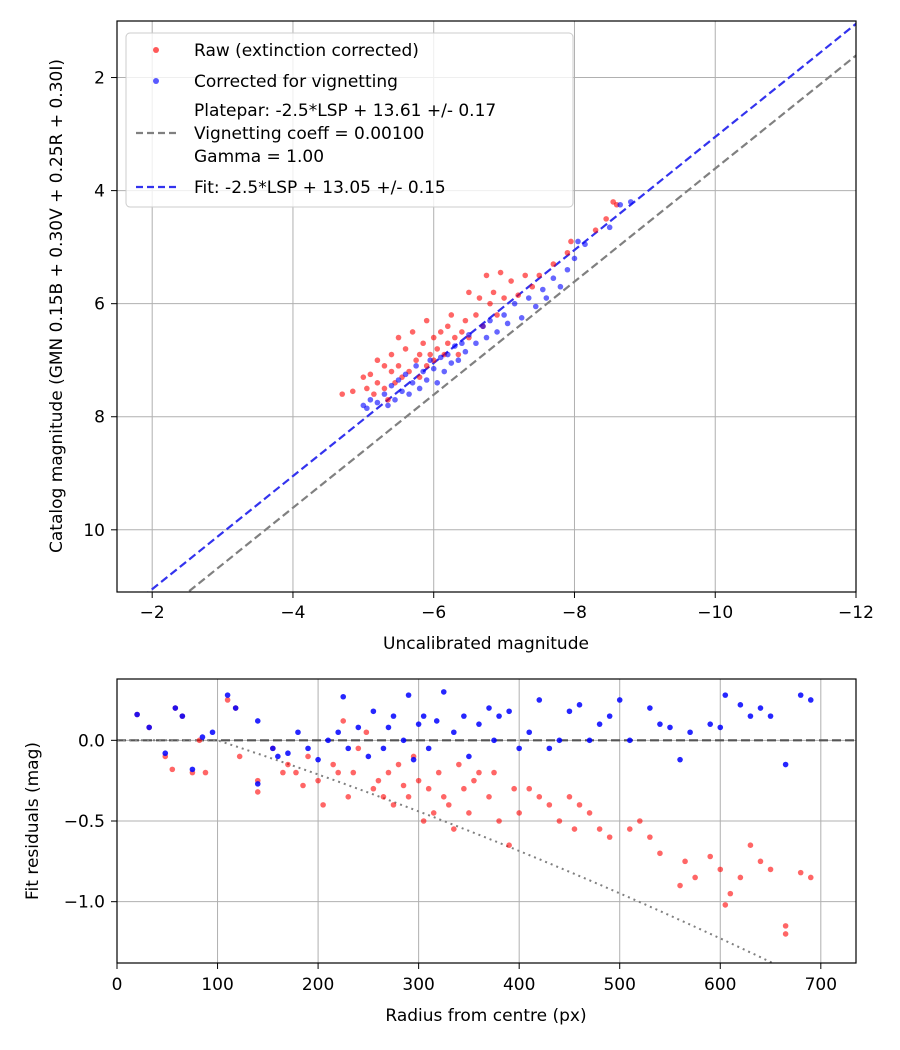 This screenshot has width=900, height=1050. What do you see at coordinates (296, 82) in the screenshot?
I see `legend-corrected-label: Corrected for vignetting` at bounding box center [296, 82].